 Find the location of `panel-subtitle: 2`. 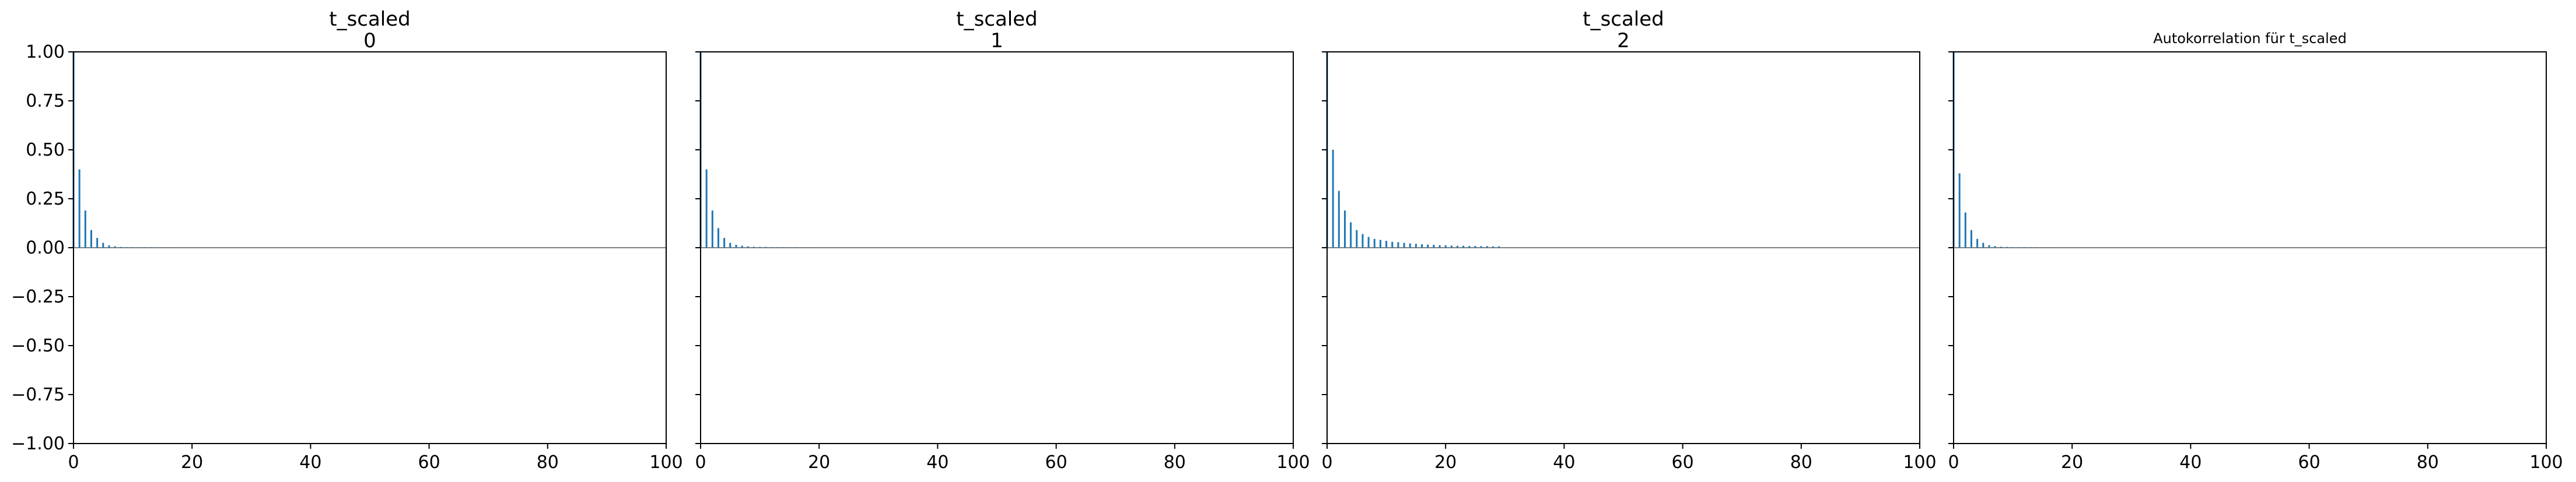

panel-subtitle: 2 is located at coordinates (1623, 40).